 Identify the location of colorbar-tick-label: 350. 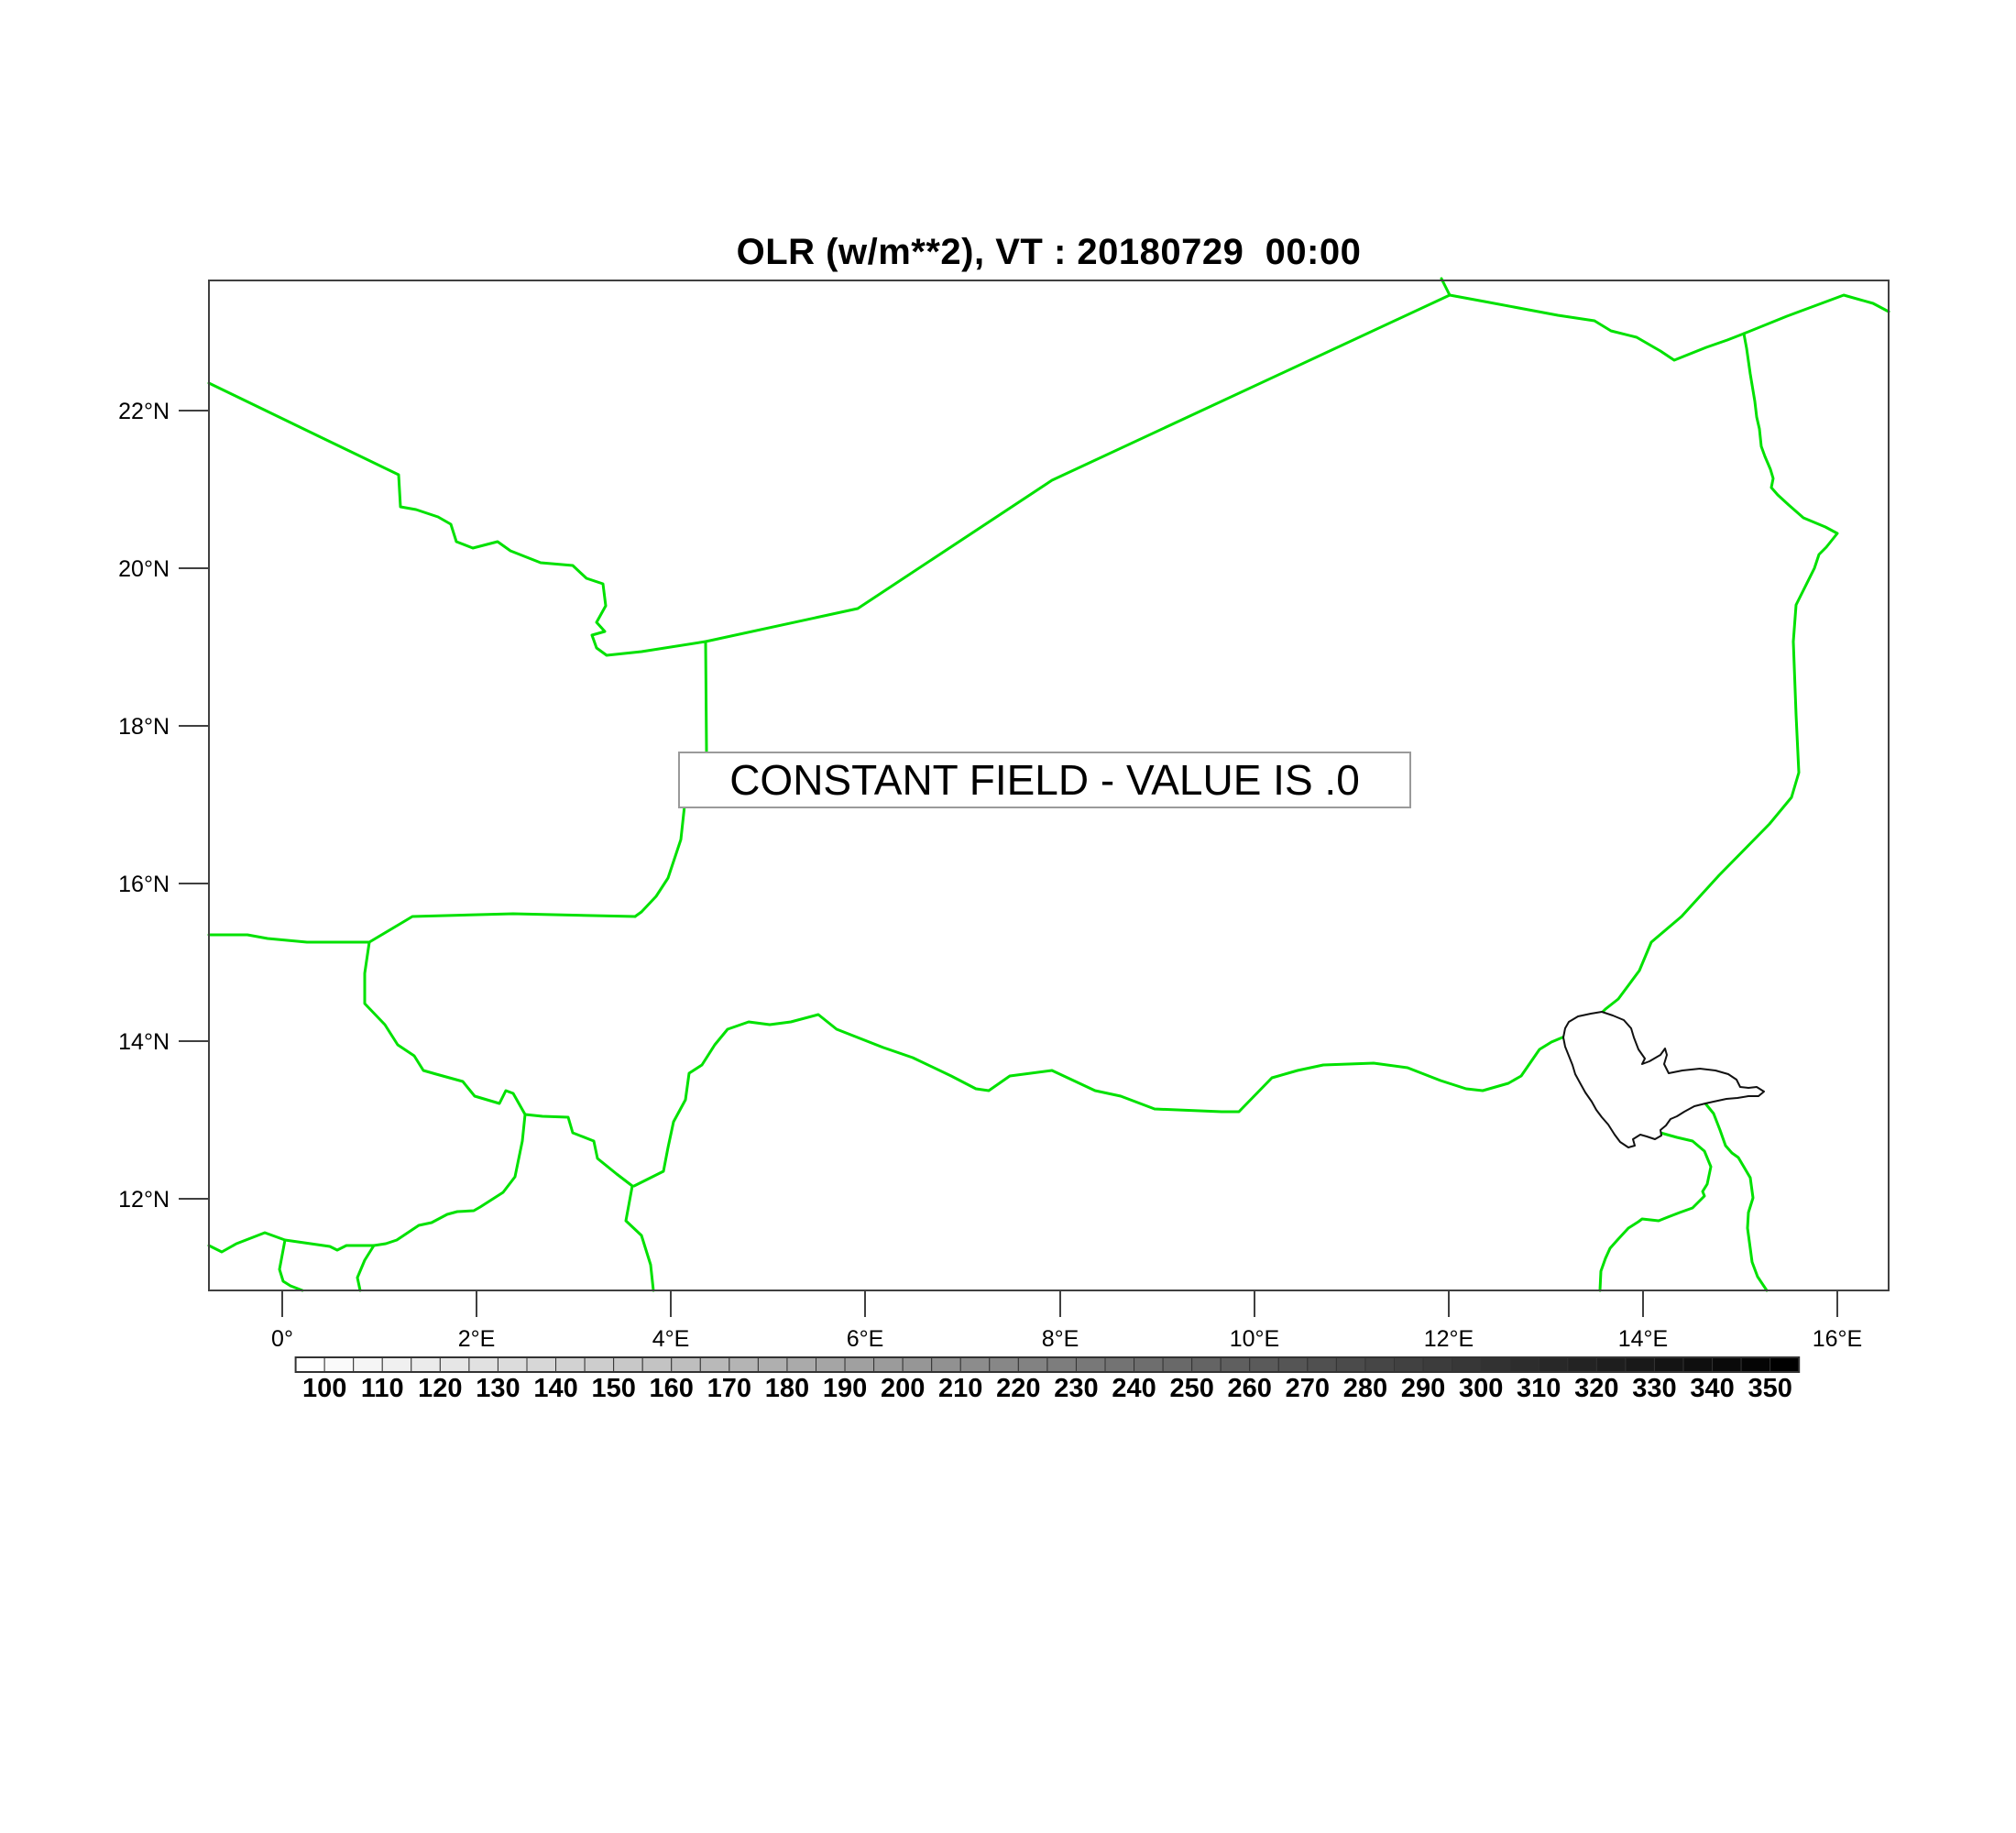
(1769, 1388).